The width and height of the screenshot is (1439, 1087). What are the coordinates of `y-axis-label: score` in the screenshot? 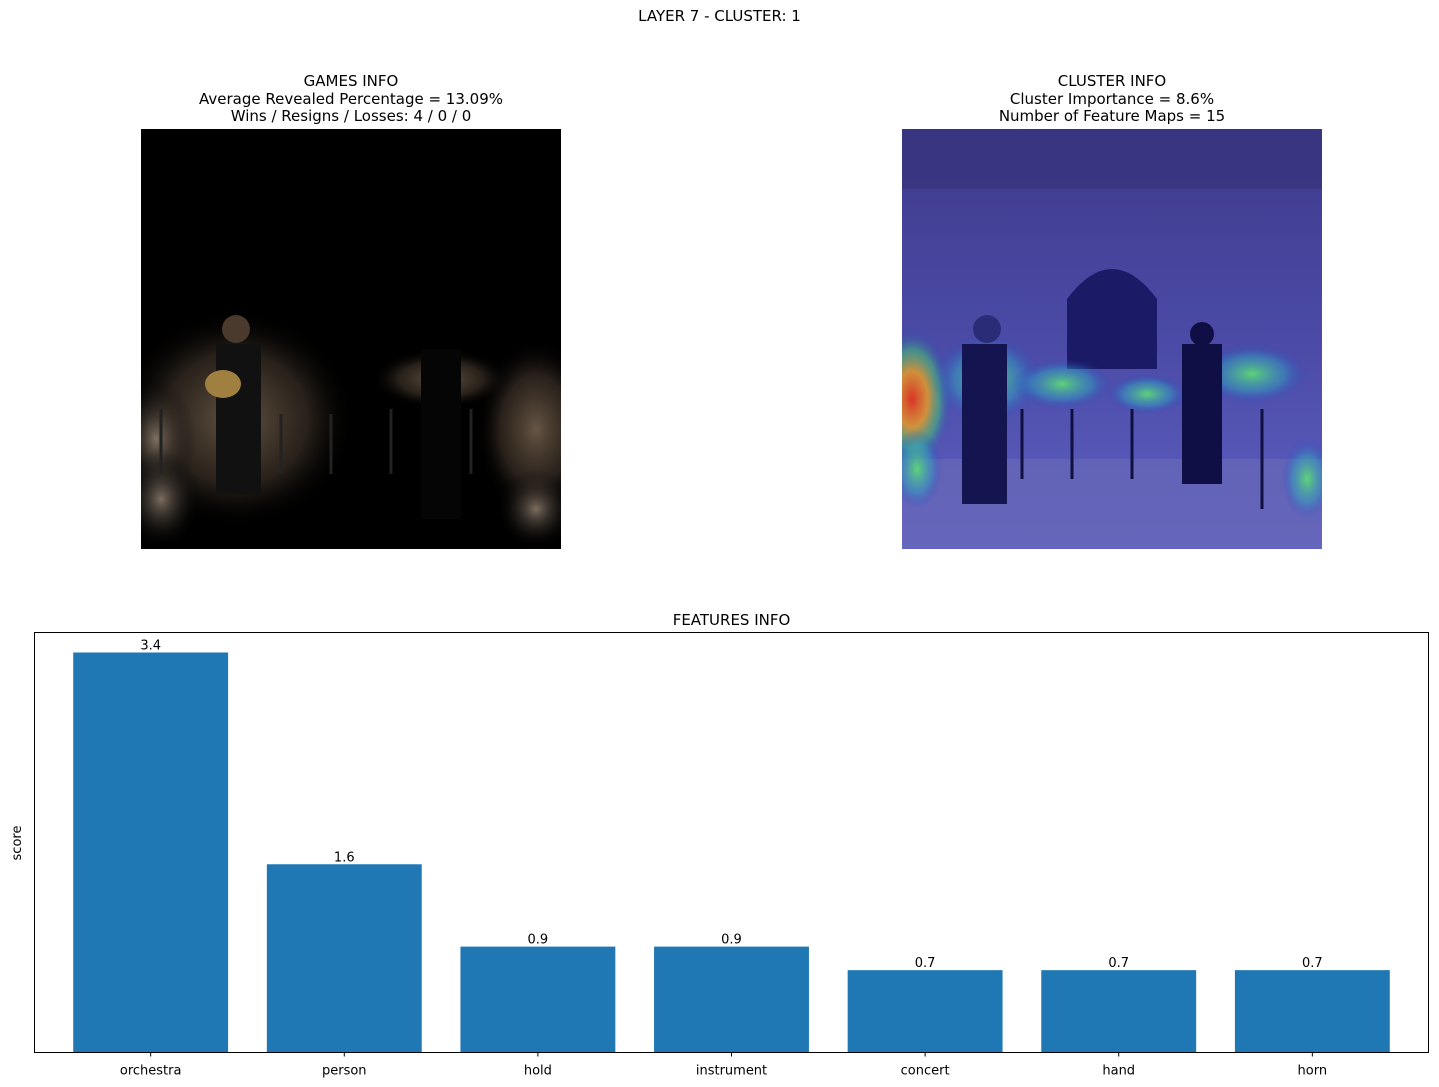 It's located at (17, 843).